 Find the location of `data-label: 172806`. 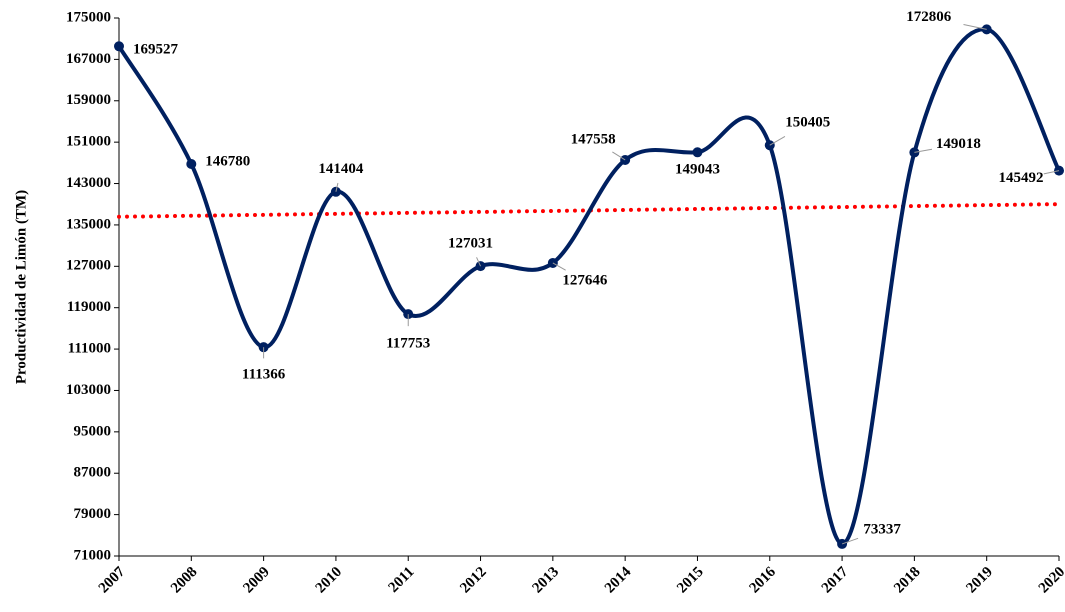

data-label: 172806 is located at coordinates (929, 17).